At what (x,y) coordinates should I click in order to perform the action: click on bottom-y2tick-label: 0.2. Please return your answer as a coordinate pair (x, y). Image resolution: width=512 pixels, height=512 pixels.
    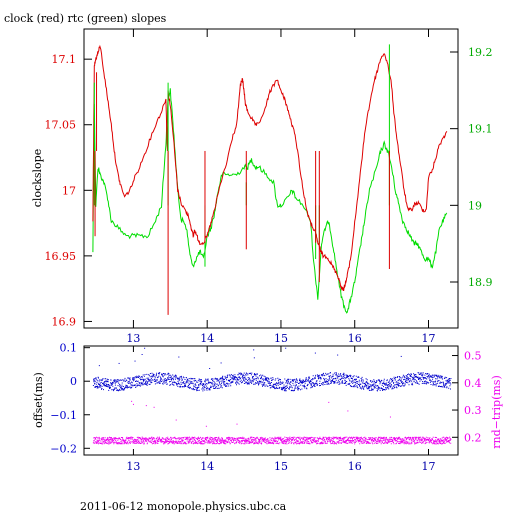
    Looking at the image, I should click on (473, 437).